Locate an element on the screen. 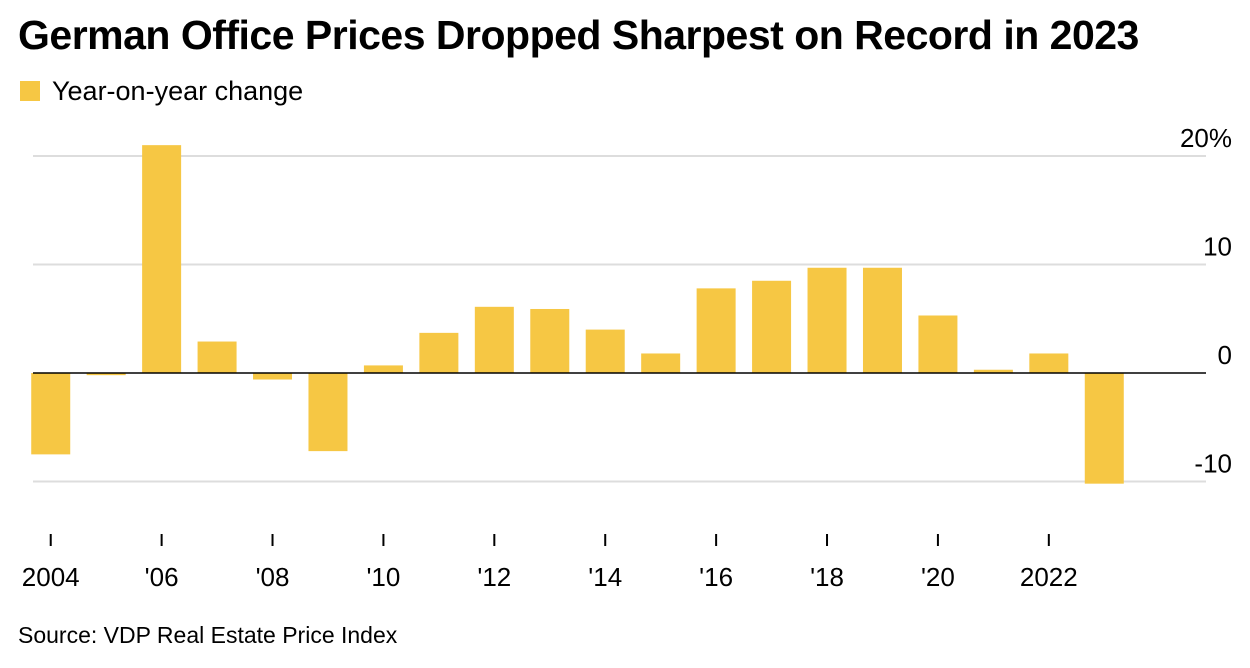 The image size is (1250, 668). bar-2019 is located at coordinates (882, 320).